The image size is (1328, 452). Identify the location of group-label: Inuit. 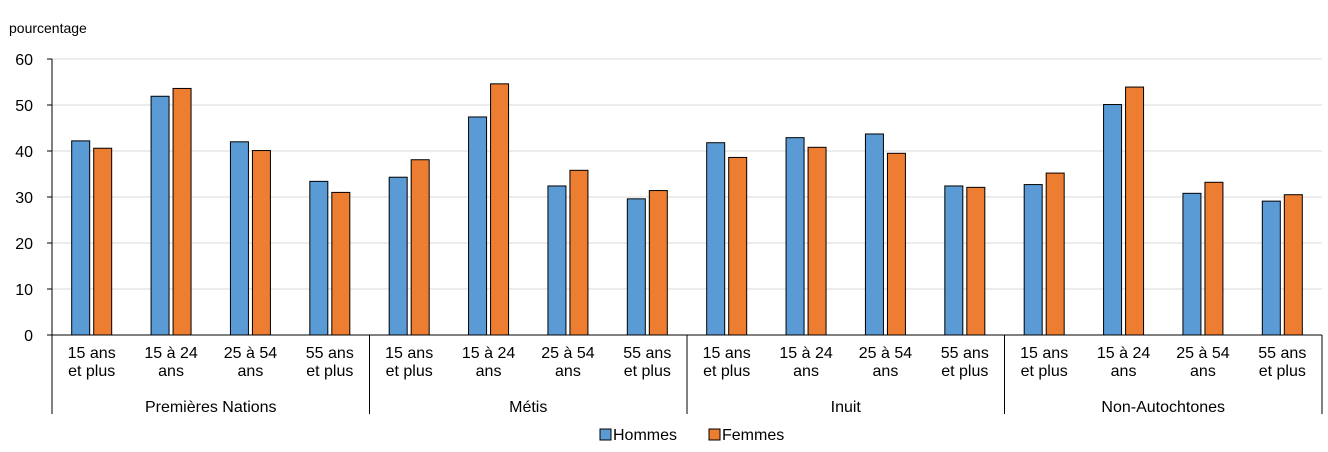
(846, 407).